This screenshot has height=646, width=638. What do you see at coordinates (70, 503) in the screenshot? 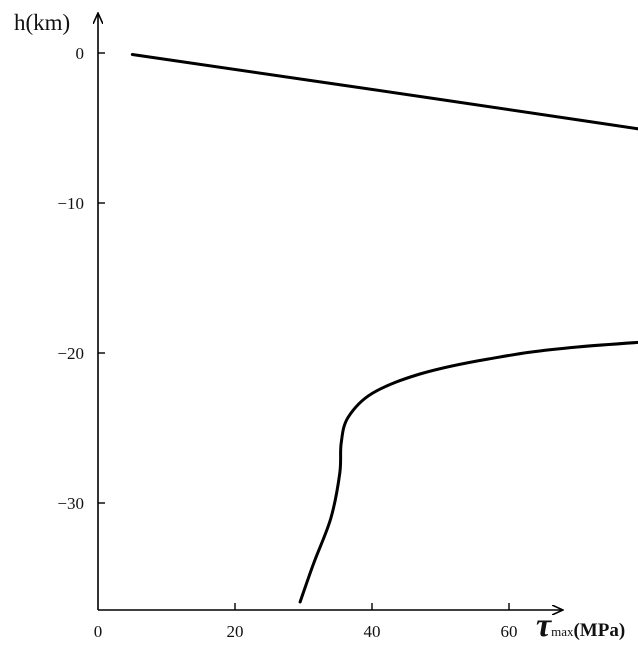
I see `y-tick-label: −30` at bounding box center [70, 503].